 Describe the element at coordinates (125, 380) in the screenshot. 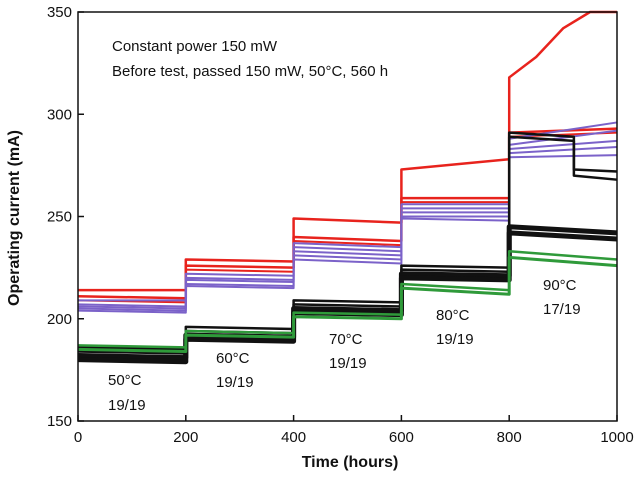

I see `stage-50-temp: 50°C` at that location.